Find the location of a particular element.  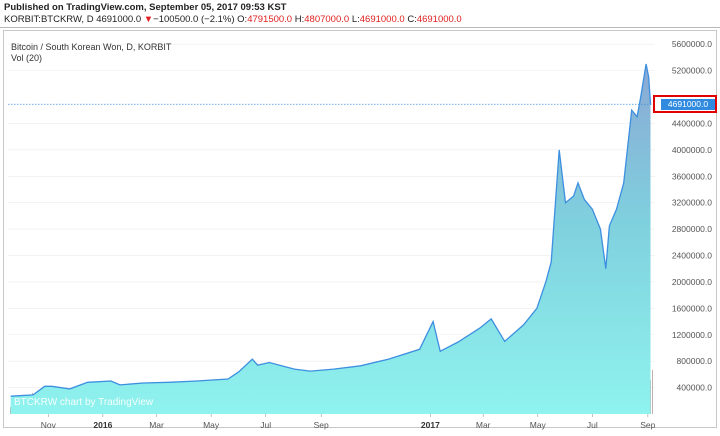

volume-label: Vol (20) is located at coordinates (27, 58).